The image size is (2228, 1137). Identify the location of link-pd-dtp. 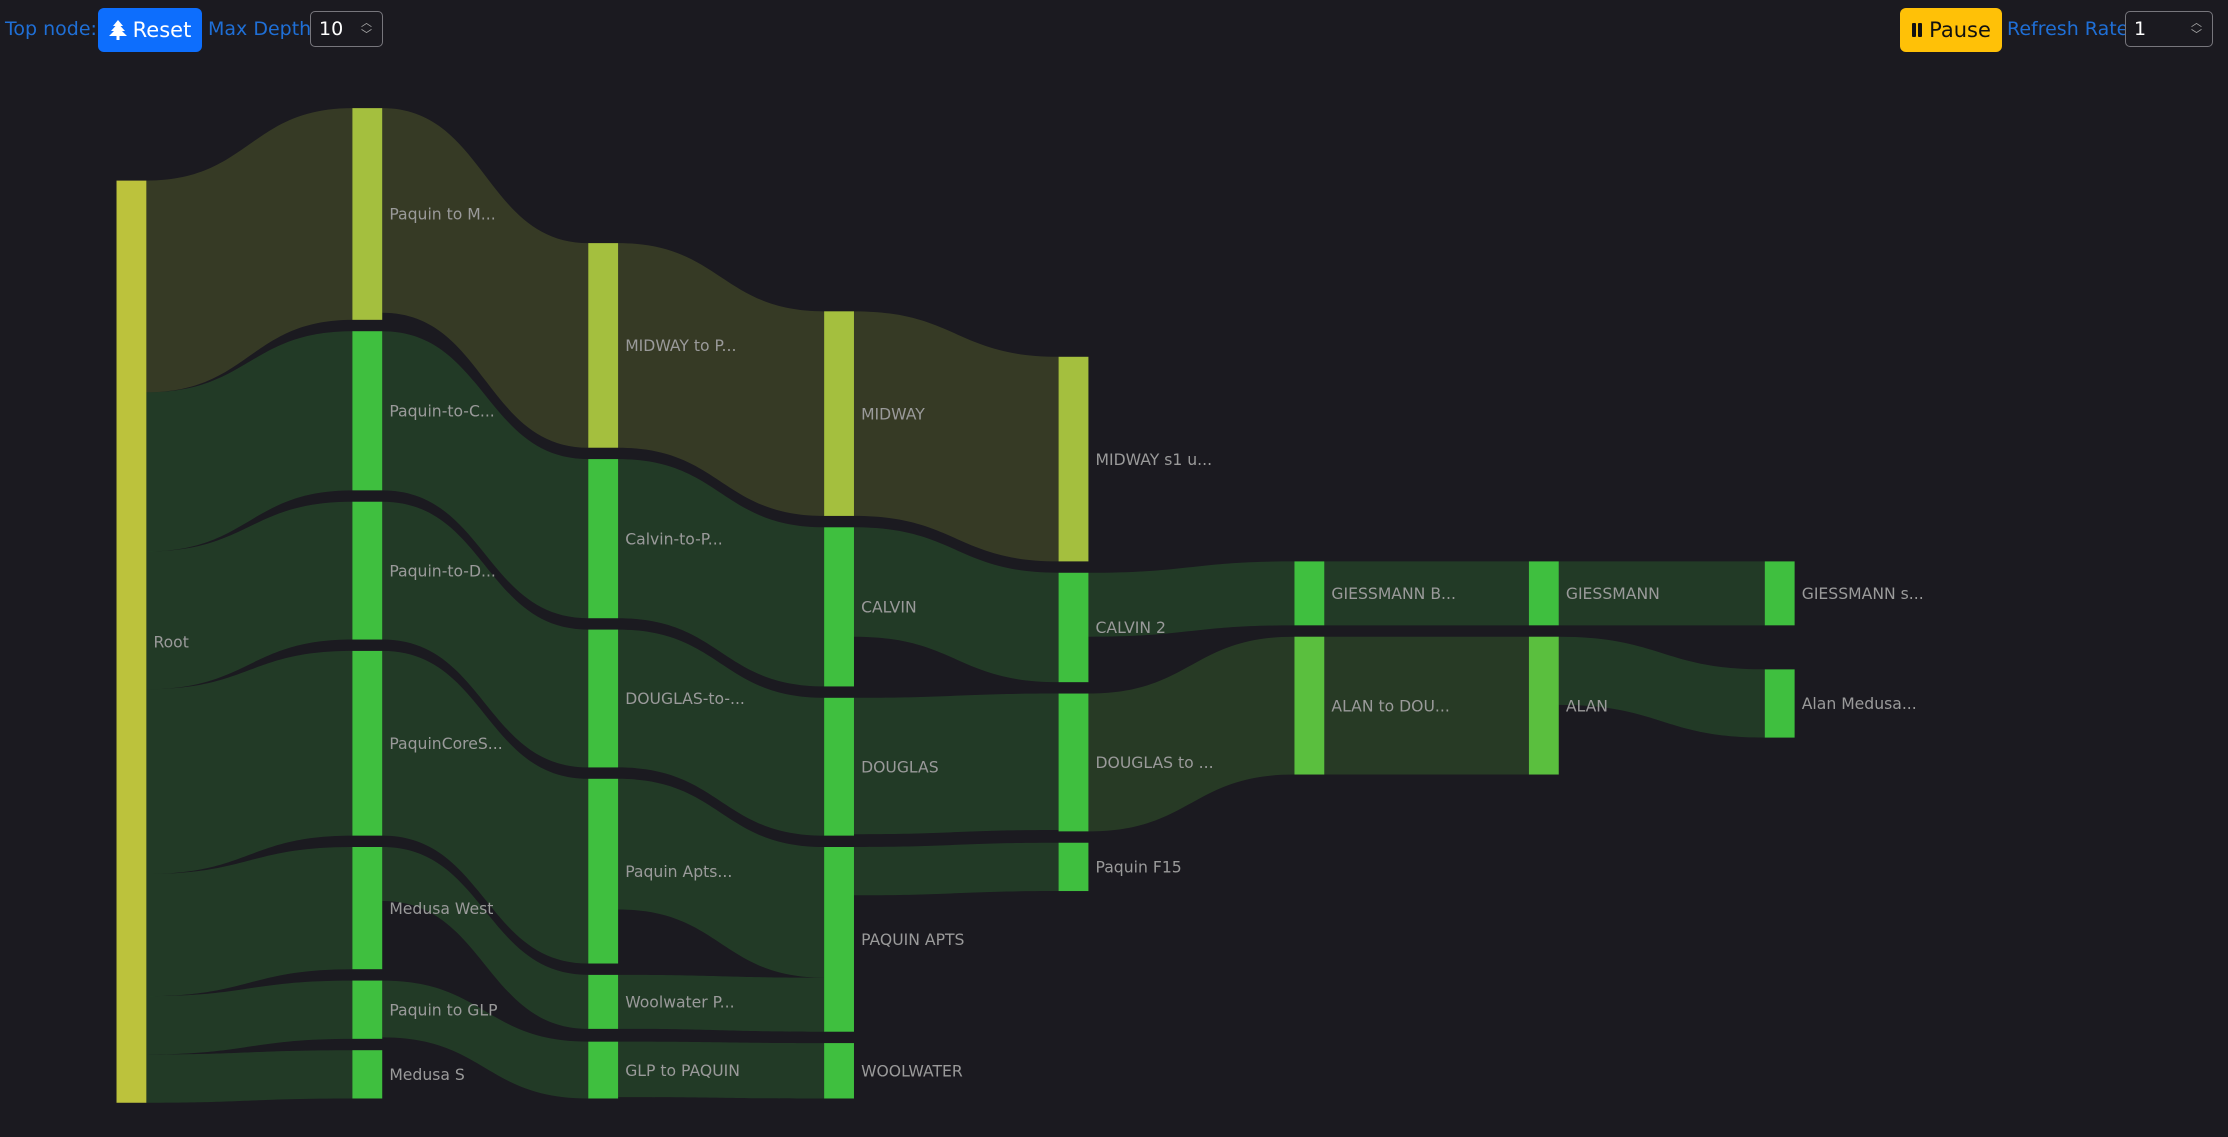
(485, 634).